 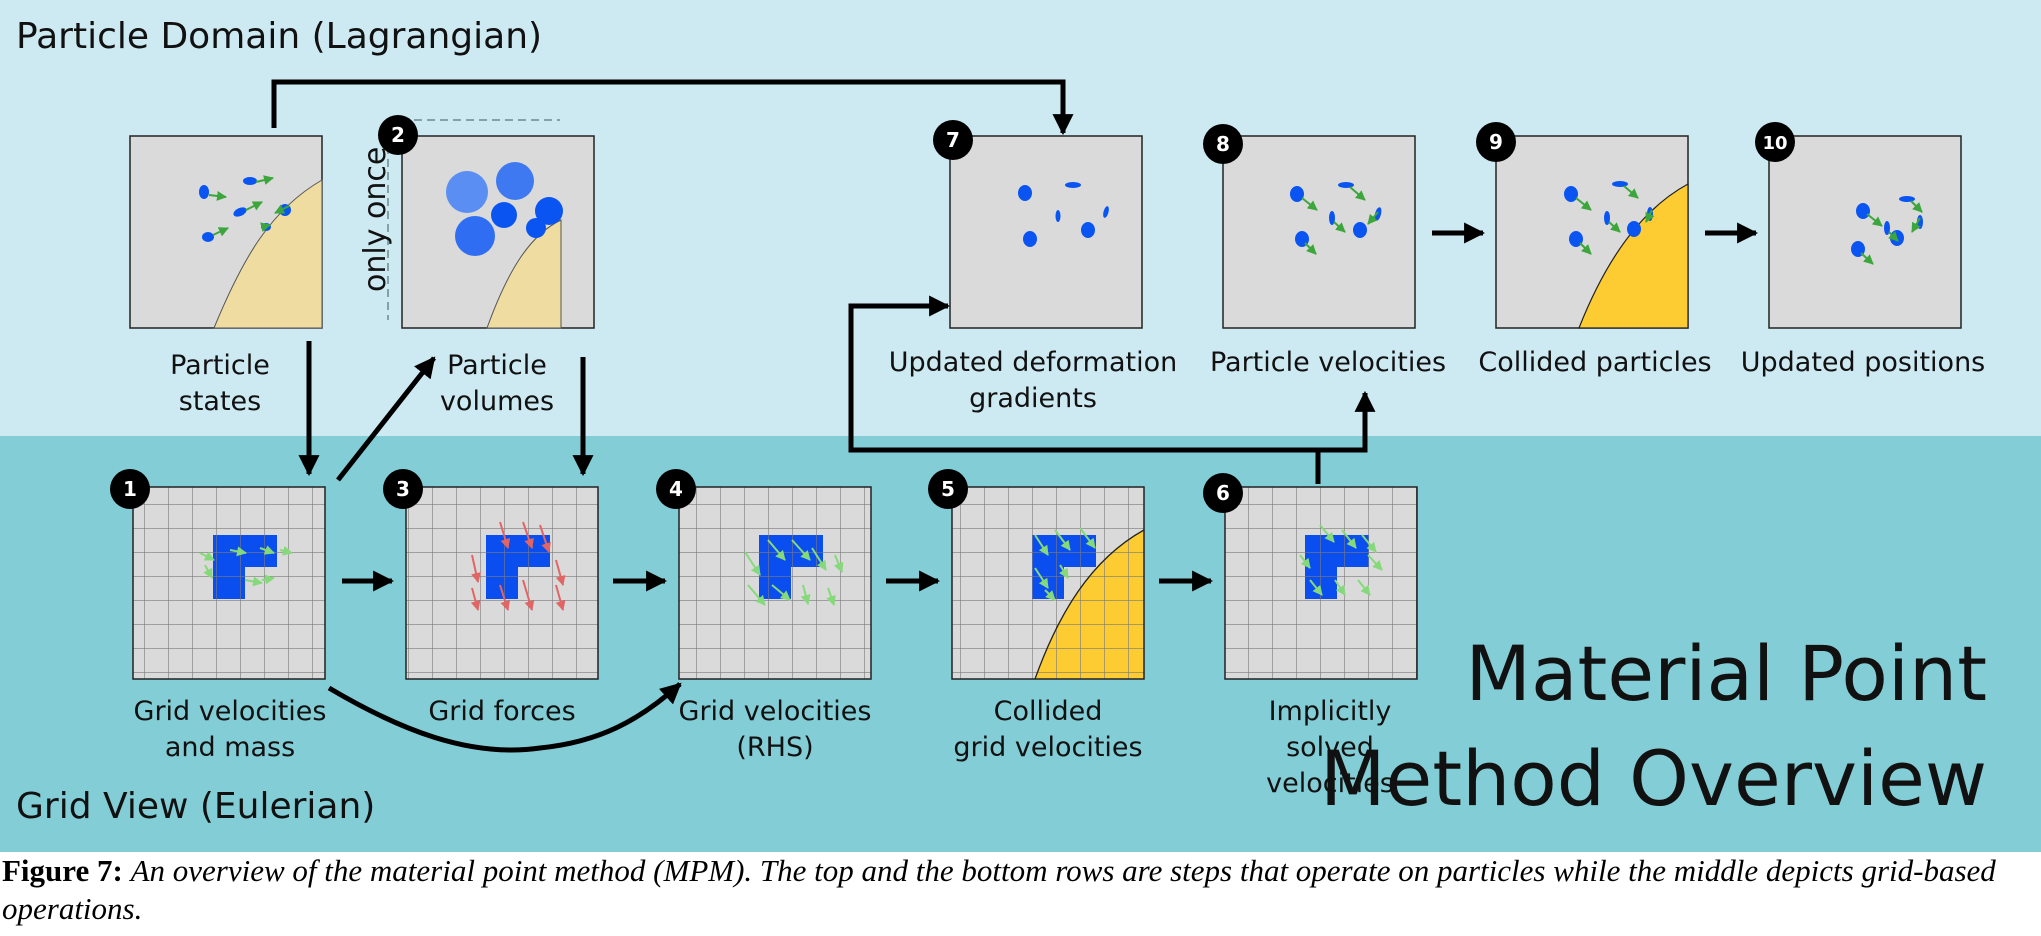 What do you see at coordinates (502, 583) in the screenshot?
I see `panel-grid-forces` at bounding box center [502, 583].